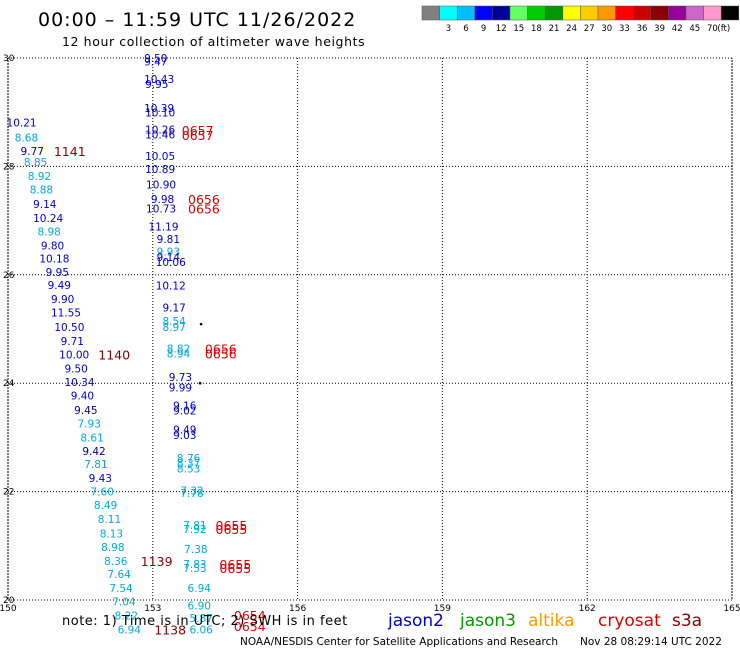 This screenshot has height=655, width=740. Describe the element at coordinates (712, 29) in the screenshot. I see `color-scale-label: 70` at that location.